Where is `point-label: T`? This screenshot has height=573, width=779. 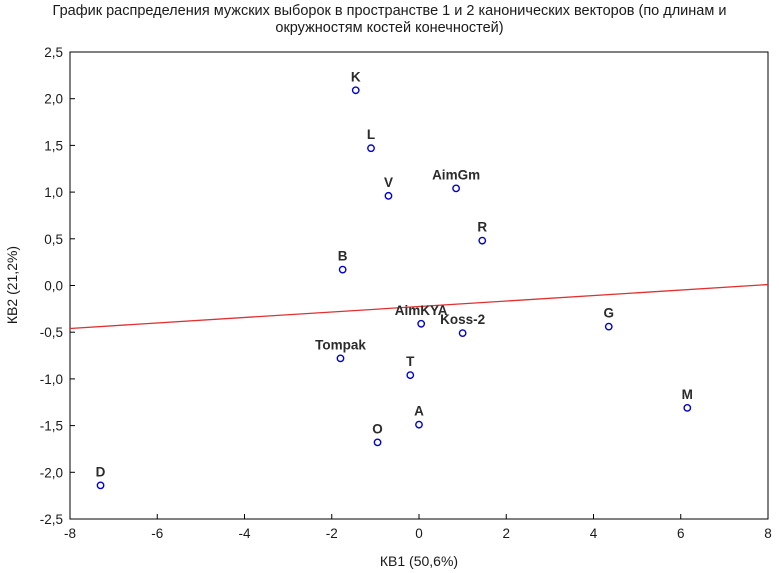
point-label: T is located at coordinates (410, 361).